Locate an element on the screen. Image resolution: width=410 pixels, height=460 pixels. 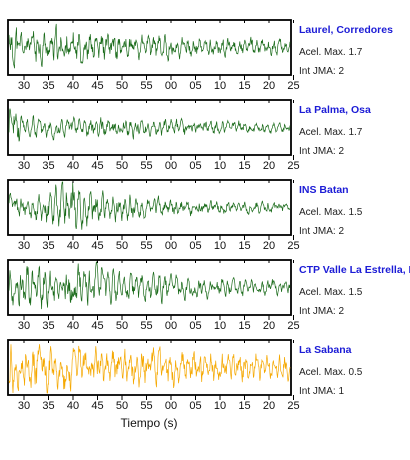
station-name: INS Batan is located at coordinates (324, 190).